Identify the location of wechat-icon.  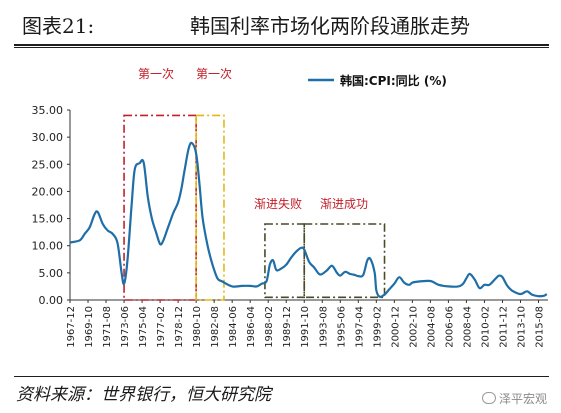
(488, 398).